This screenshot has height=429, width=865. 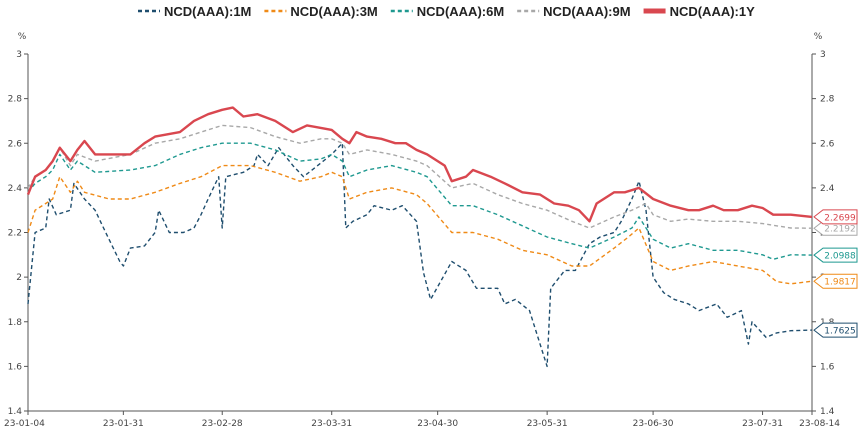 I want to click on legend-label: NCD(AAA):1M, so click(x=207, y=11).